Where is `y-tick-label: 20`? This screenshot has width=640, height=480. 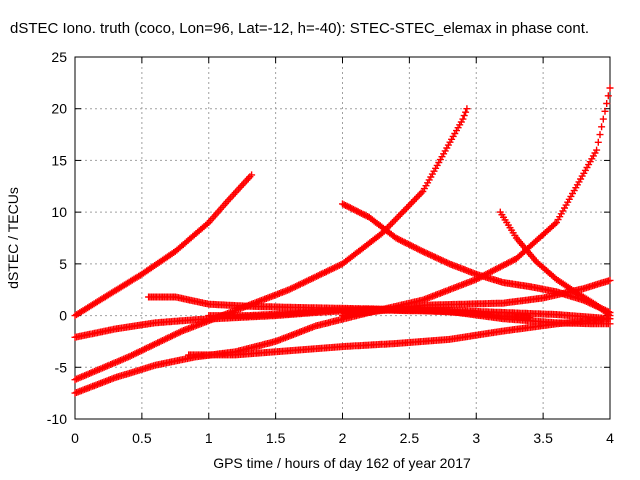
y-tick-label: 20 is located at coordinates (59, 109).